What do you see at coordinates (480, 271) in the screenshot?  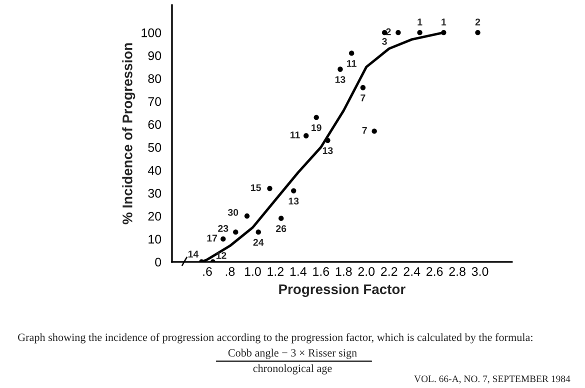 I see `x-tick-label: 3.0` at bounding box center [480, 271].